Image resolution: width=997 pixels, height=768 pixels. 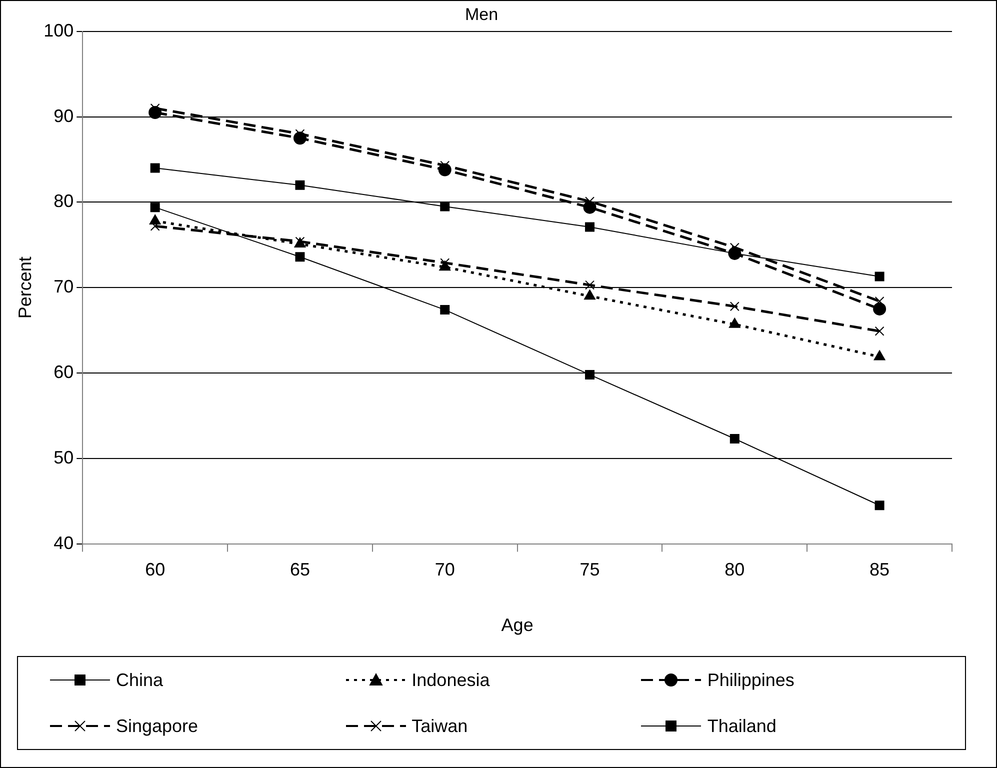 What do you see at coordinates (741, 726) in the screenshot?
I see `legend-label: Thailand` at bounding box center [741, 726].